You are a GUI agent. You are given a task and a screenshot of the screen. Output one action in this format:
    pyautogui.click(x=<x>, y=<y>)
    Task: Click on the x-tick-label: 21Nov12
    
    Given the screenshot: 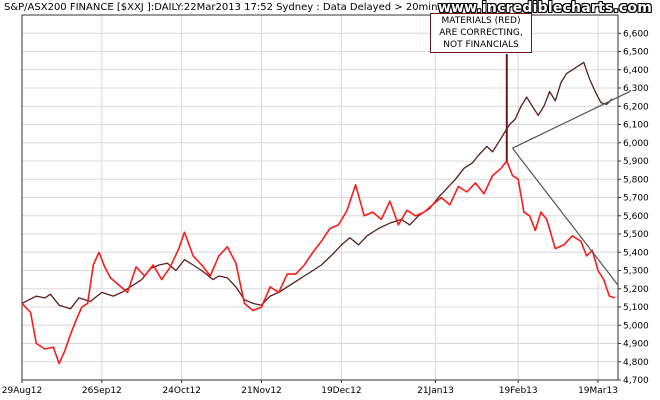 What is the action you would take?
    pyautogui.click(x=261, y=391)
    